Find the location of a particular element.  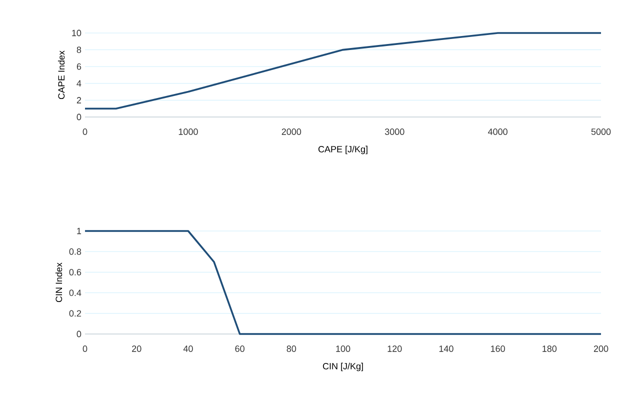

y-tick-label: 0.4 is located at coordinates (75, 293).